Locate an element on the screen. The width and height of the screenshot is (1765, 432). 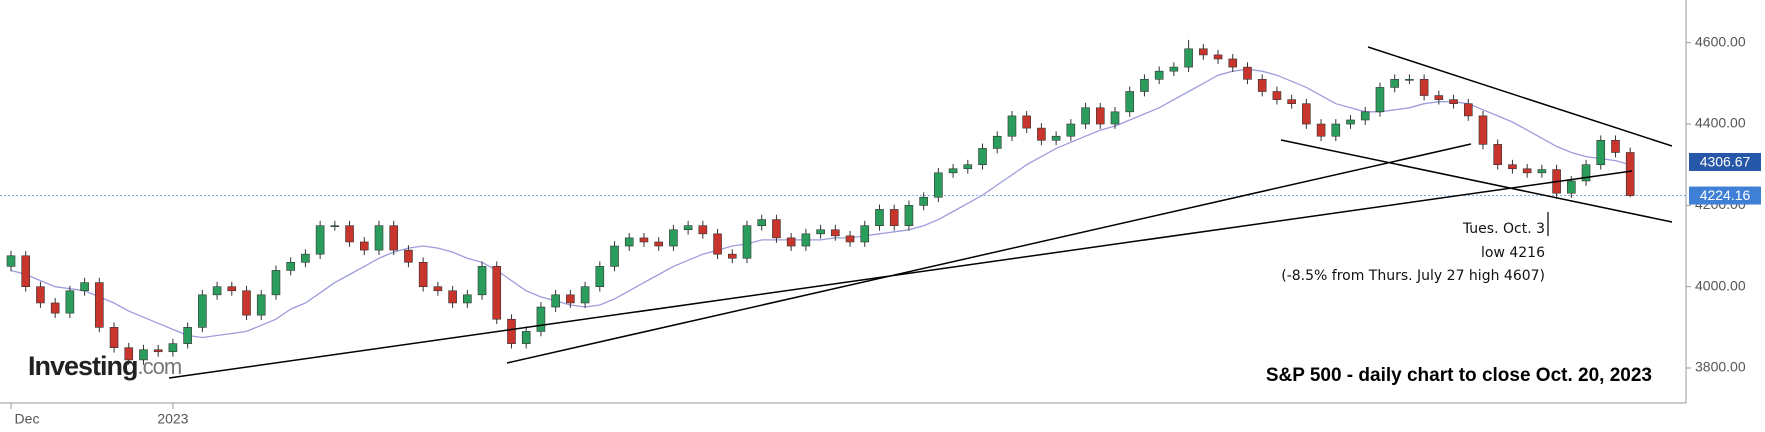
annotation: Tues. Oct. 3 is located at coordinates (1503, 229).